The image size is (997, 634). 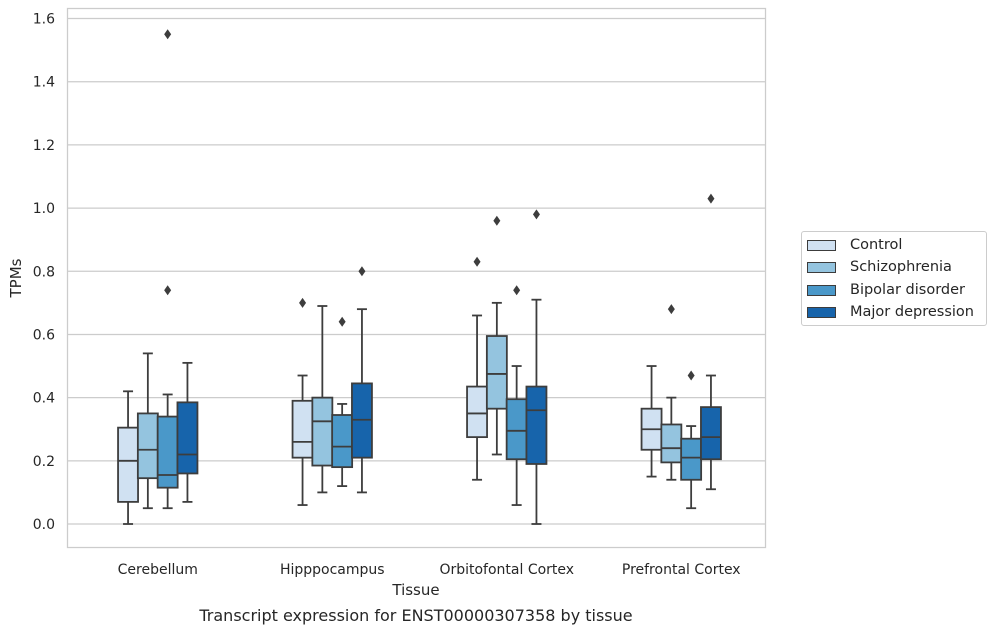 I want to click on x-tick-label: Prefrontal Cortex, so click(x=681, y=570).